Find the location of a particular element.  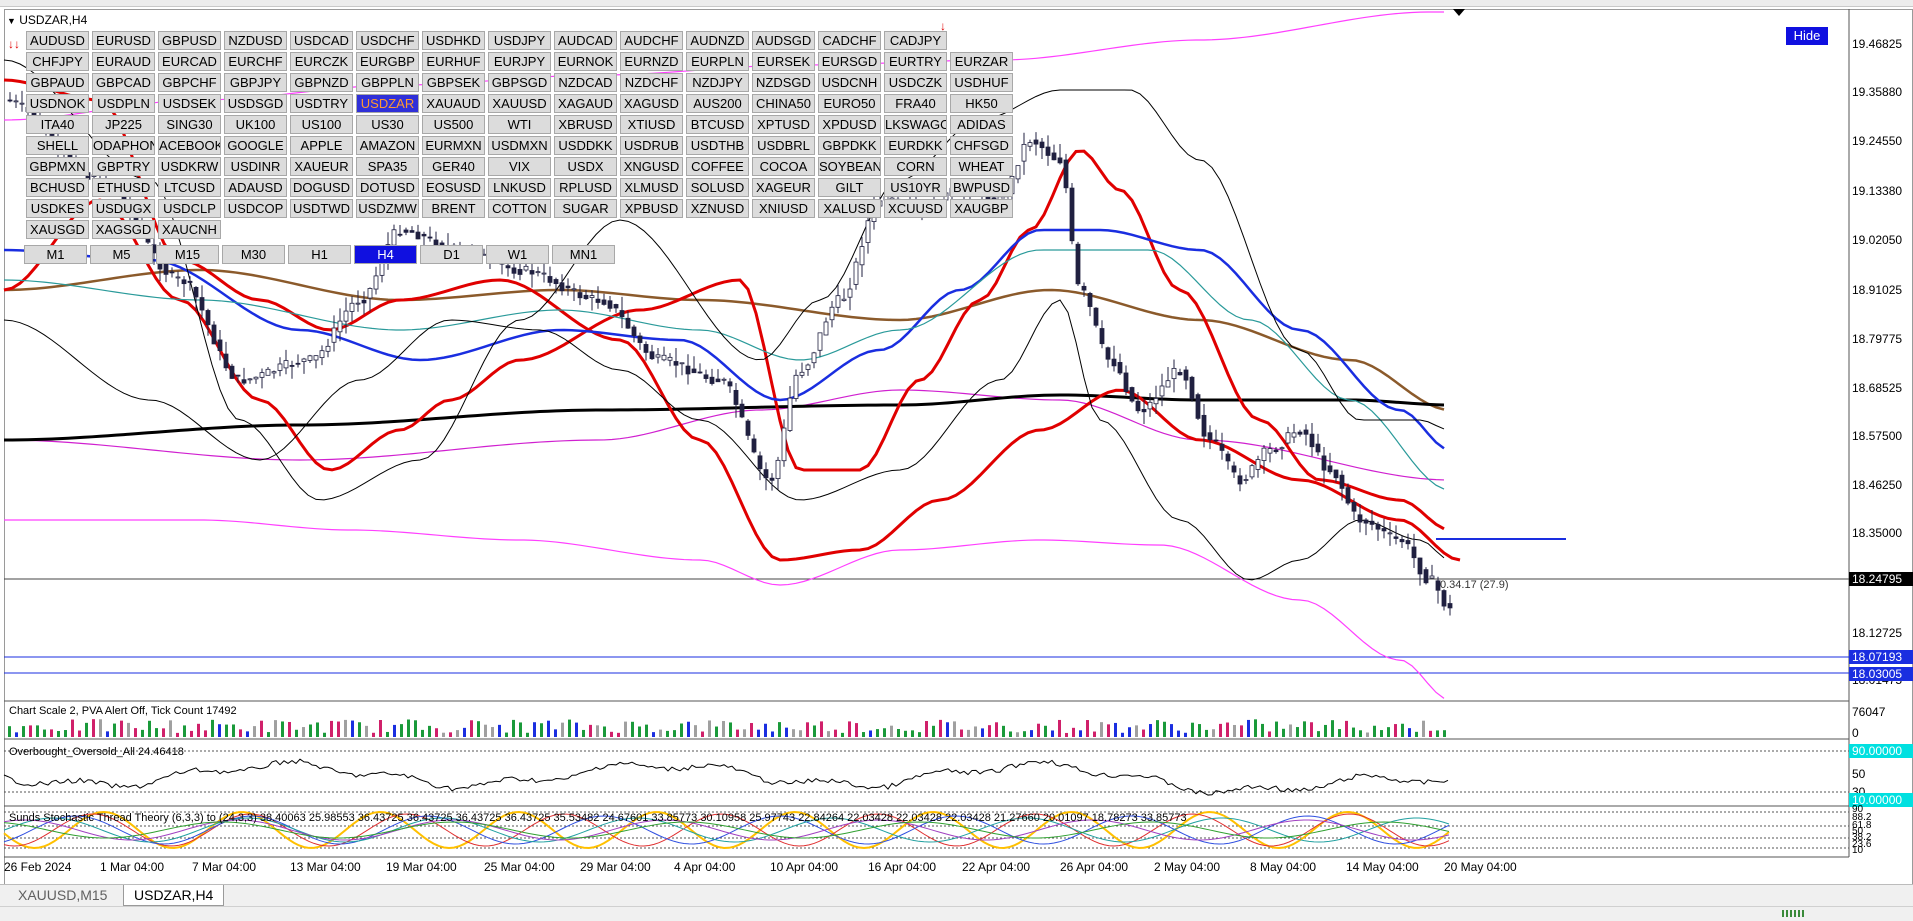

symbol-button-audnzd: AUDNZD is located at coordinates (717, 40).